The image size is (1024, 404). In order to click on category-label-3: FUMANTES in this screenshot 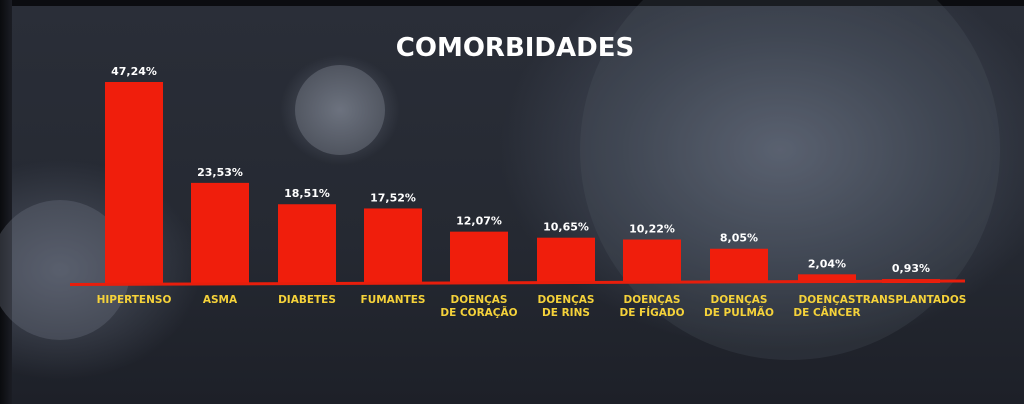, I will do `click(393, 300)`.